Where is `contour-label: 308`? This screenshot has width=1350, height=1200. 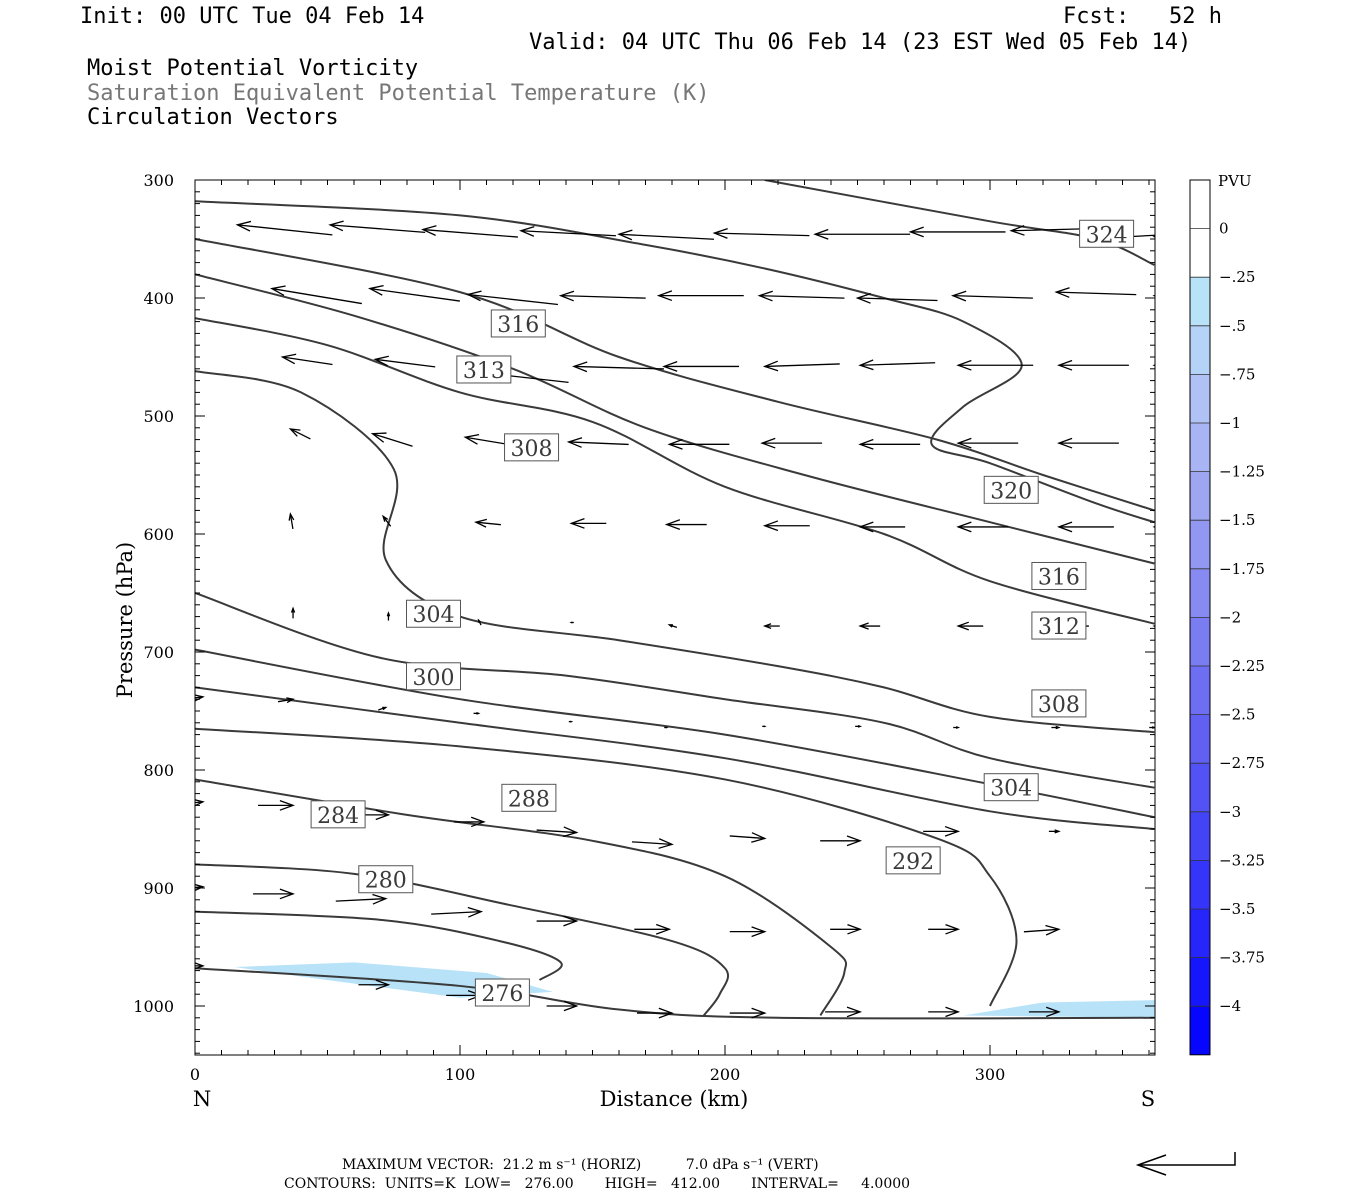
contour-label: 308 is located at coordinates (1059, 703).